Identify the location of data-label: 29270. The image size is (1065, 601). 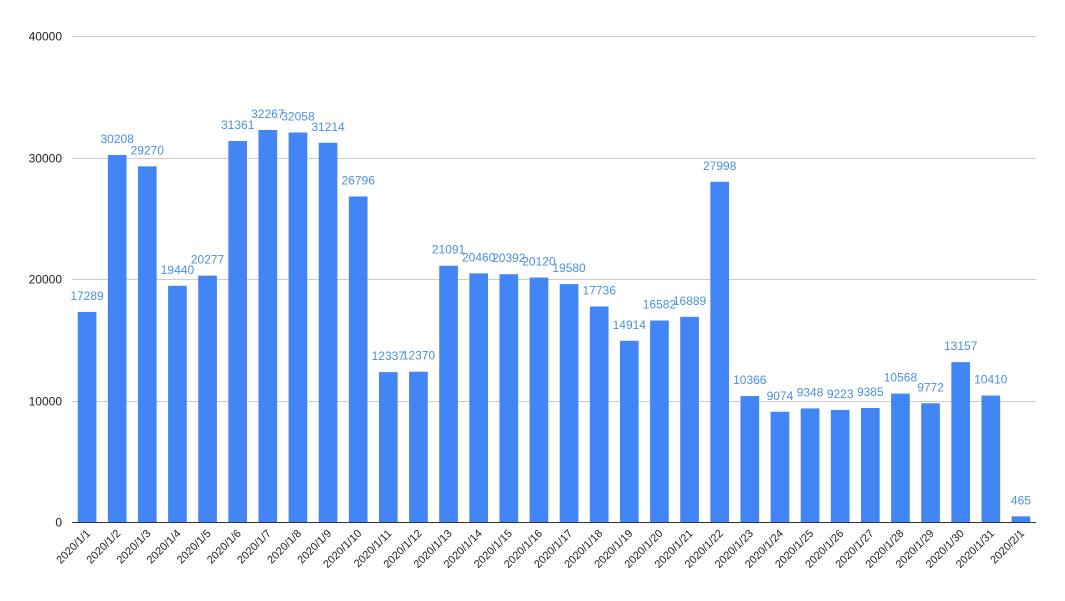
(148, 150).